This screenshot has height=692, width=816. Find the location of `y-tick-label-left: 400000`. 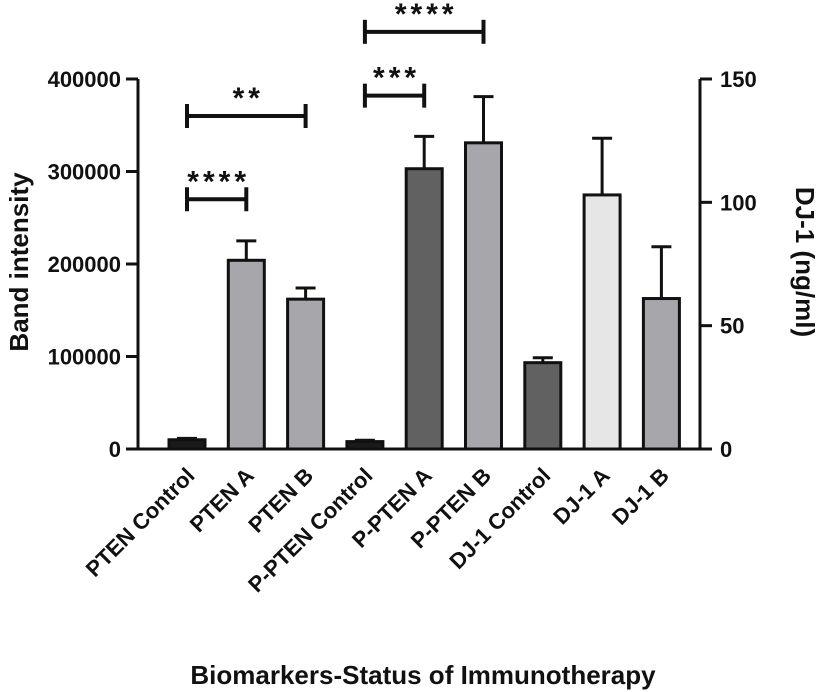

y-tick-label-left: 400000 is located at coordinates (84, 79).